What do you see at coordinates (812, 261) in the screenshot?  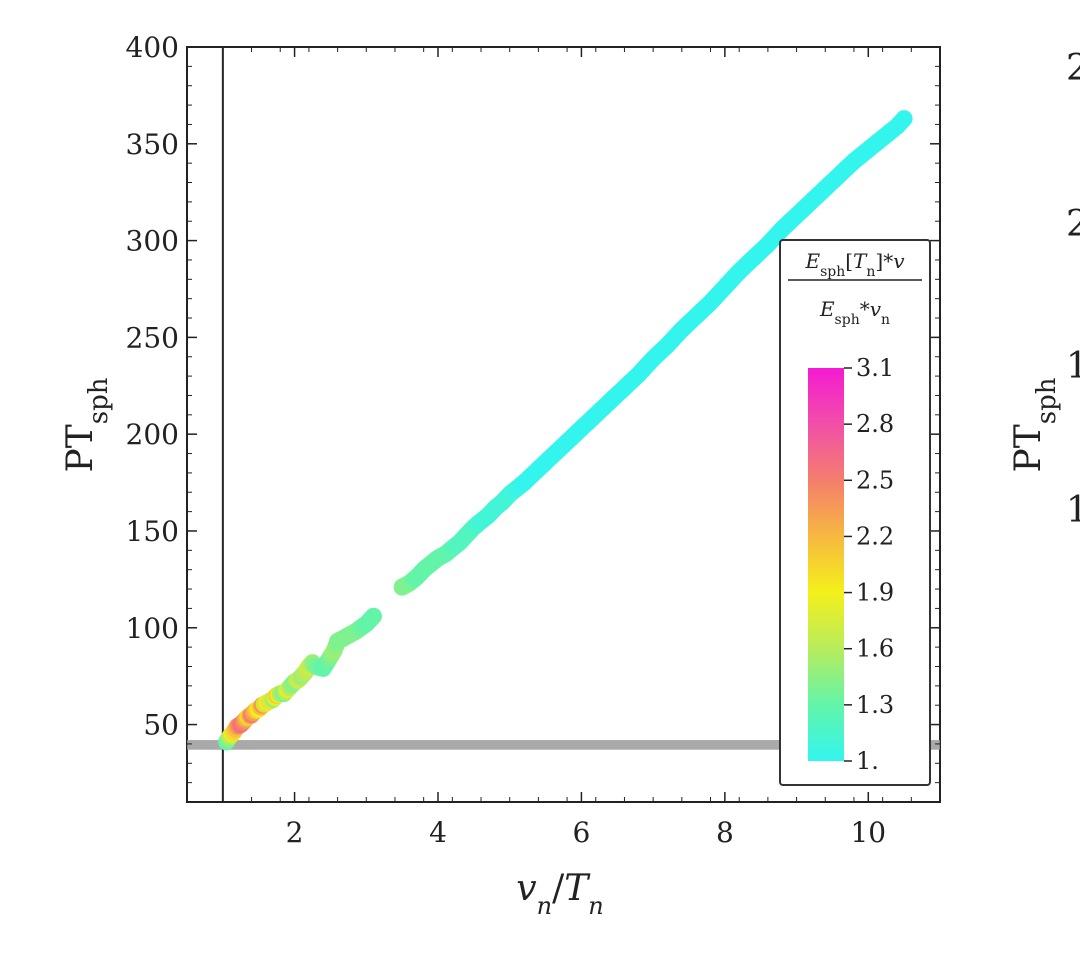 I see `num-e: E` at bounding box center [812, 261].